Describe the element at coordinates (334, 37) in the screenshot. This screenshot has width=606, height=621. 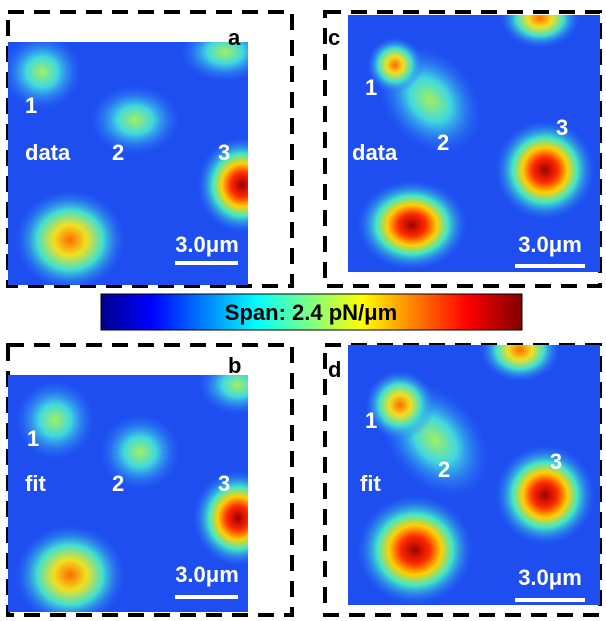
I see `panel-letter: c` at that location.